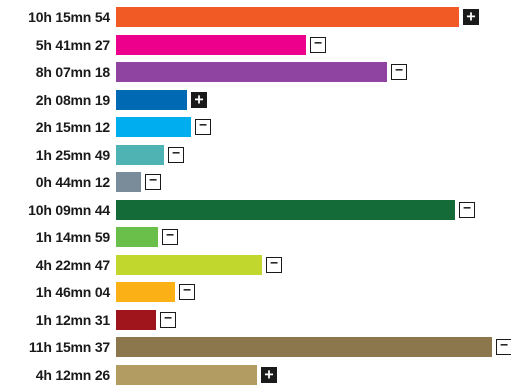  Describe the element at coordinates (255, 155) in the screenshot. I see `bar-row: 1h 25mn 49 −` at that location.